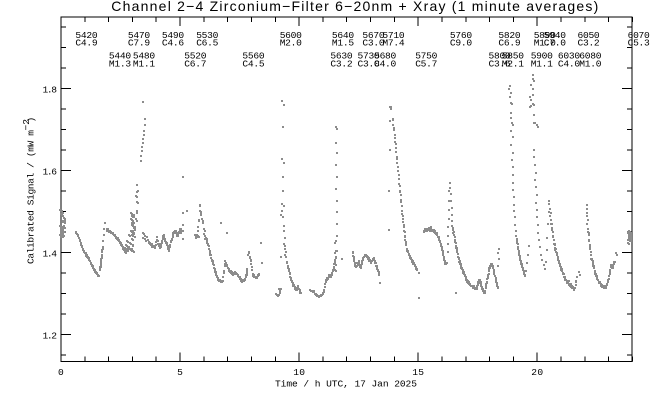  What do you see at coordinates (369, 56) in the screenshot?
I see `svg-text: 5730` at bounding box center [369, 56].